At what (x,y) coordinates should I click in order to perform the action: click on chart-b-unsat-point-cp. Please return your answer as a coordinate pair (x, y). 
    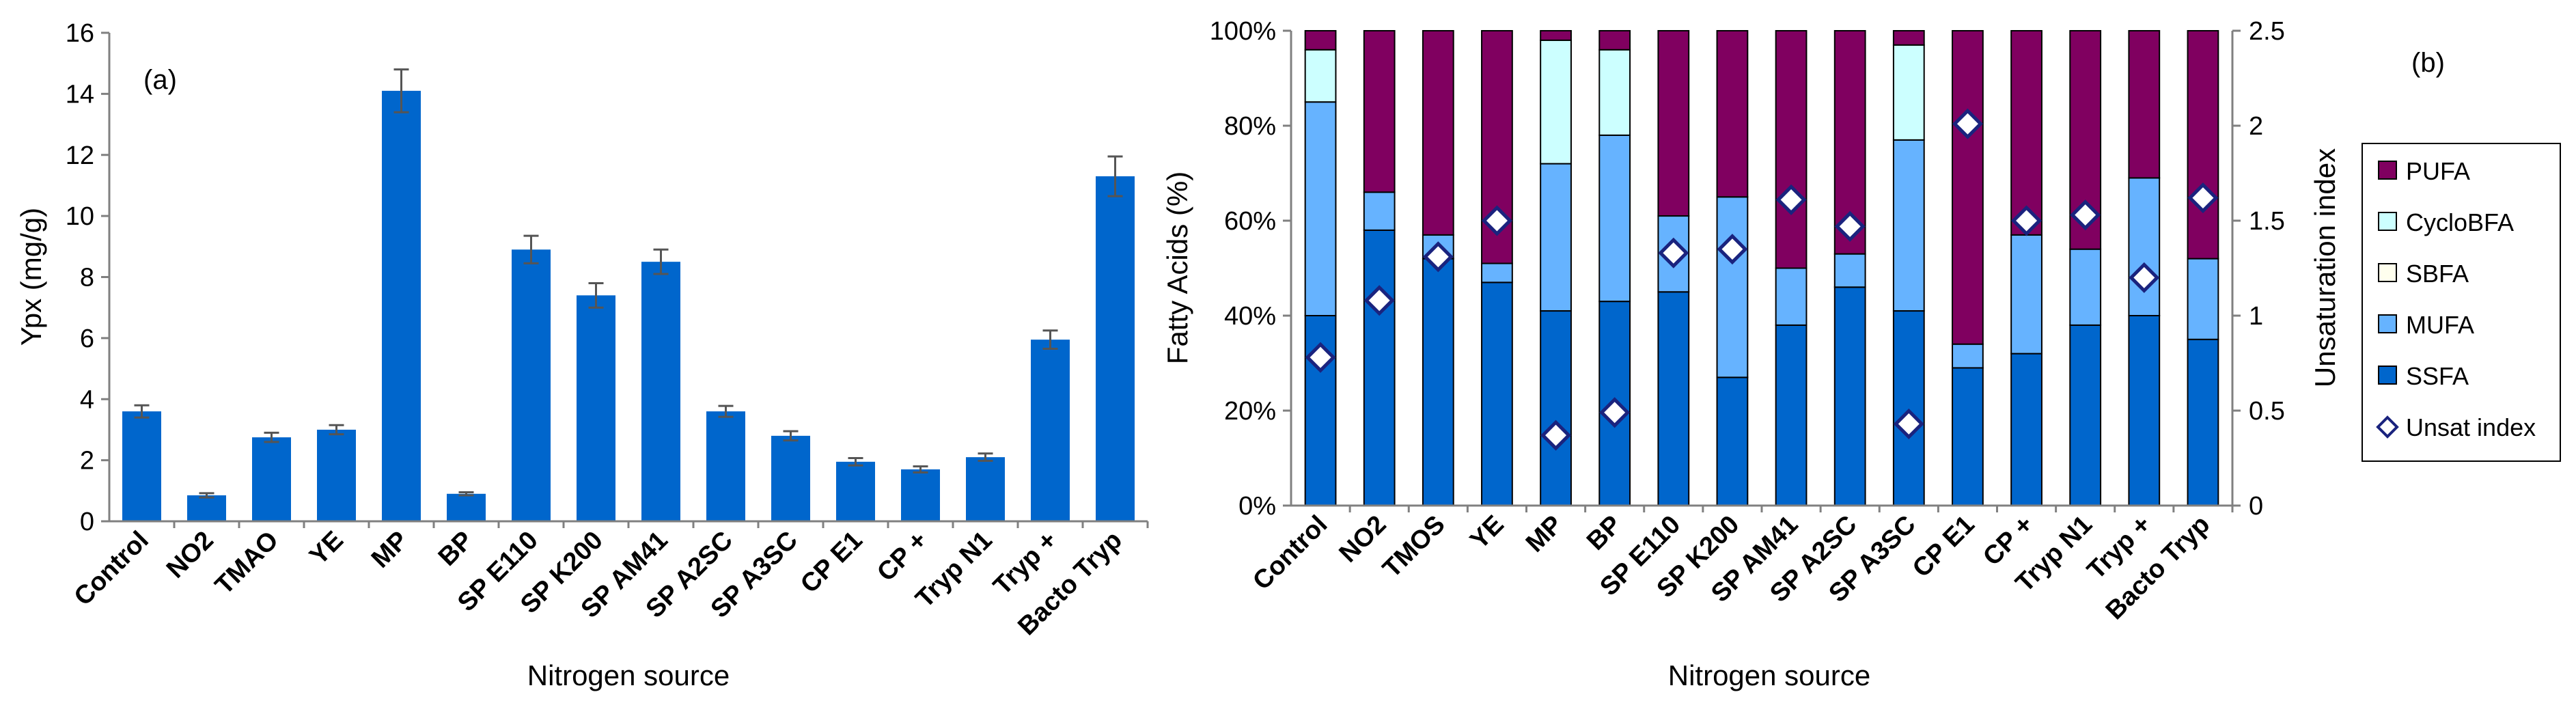
    Looking at the image, I should click on (2027, 220).